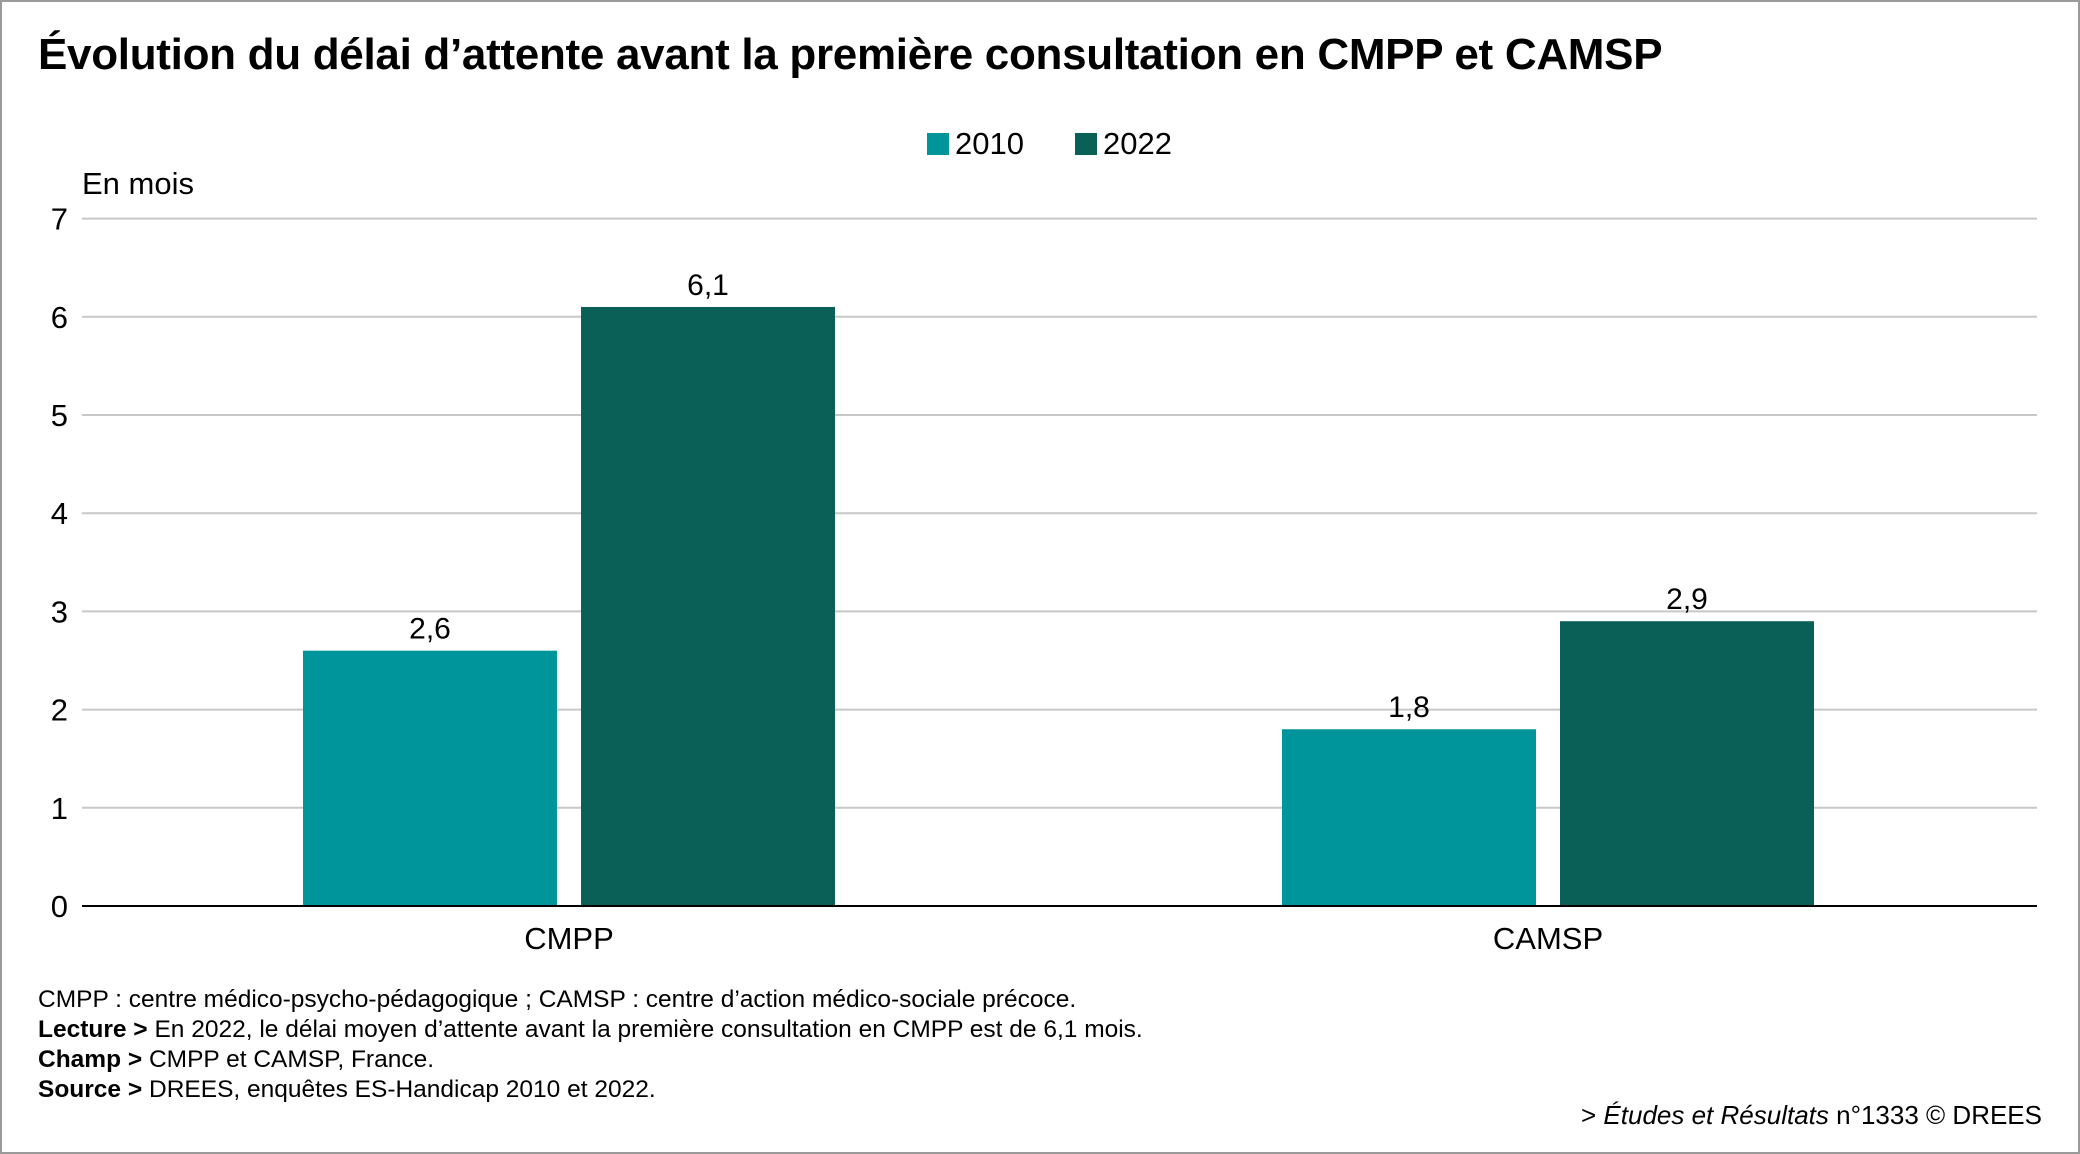  What do you see at coordinates (93, 1029) in the screenshot?
I see `notes-lecture-label: Lecture >` at bounding box center [93, 1029].